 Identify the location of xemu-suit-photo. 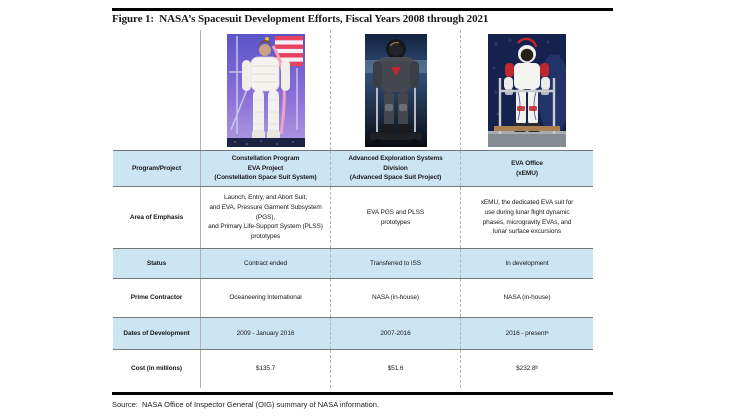
(527, 90).